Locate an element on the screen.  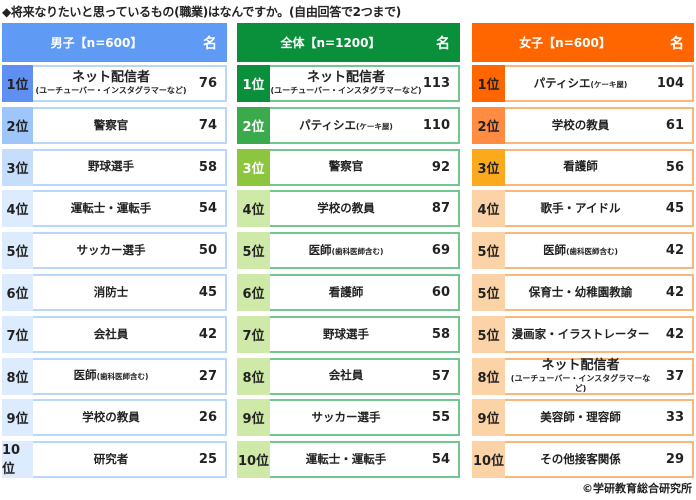
table-row: 3位 看護師 56 is located at coordinates (583, 167).